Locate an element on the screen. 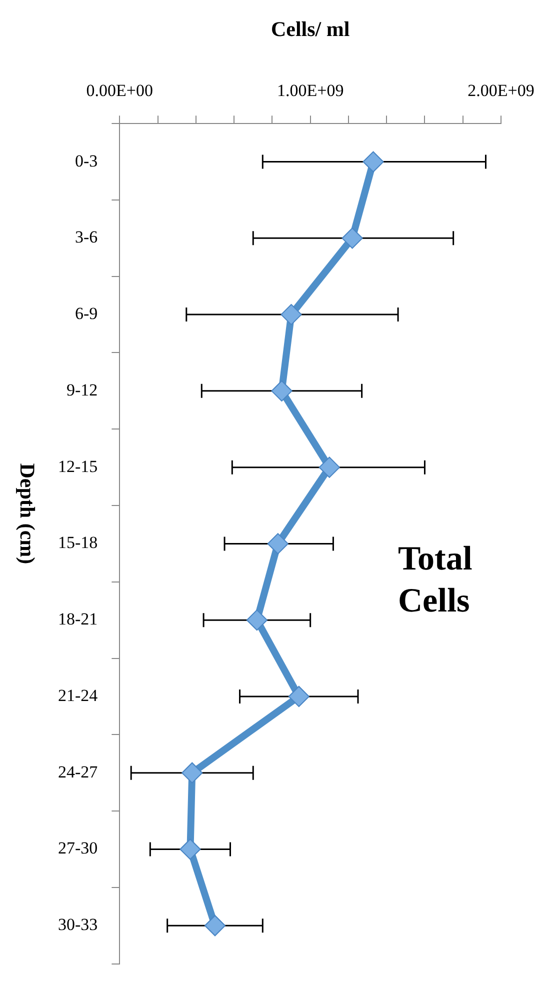 This screenshot has height=988, width=559. y-tick-label: 27-30 is located at coordinates (78, 848).